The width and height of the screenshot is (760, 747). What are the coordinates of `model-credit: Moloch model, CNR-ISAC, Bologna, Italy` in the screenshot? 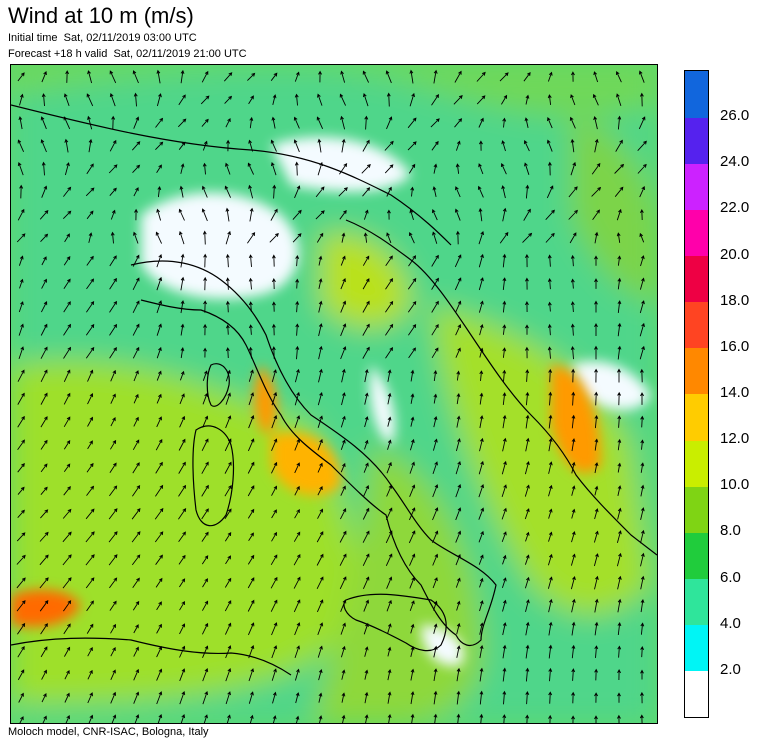 It's located at (108, 732).